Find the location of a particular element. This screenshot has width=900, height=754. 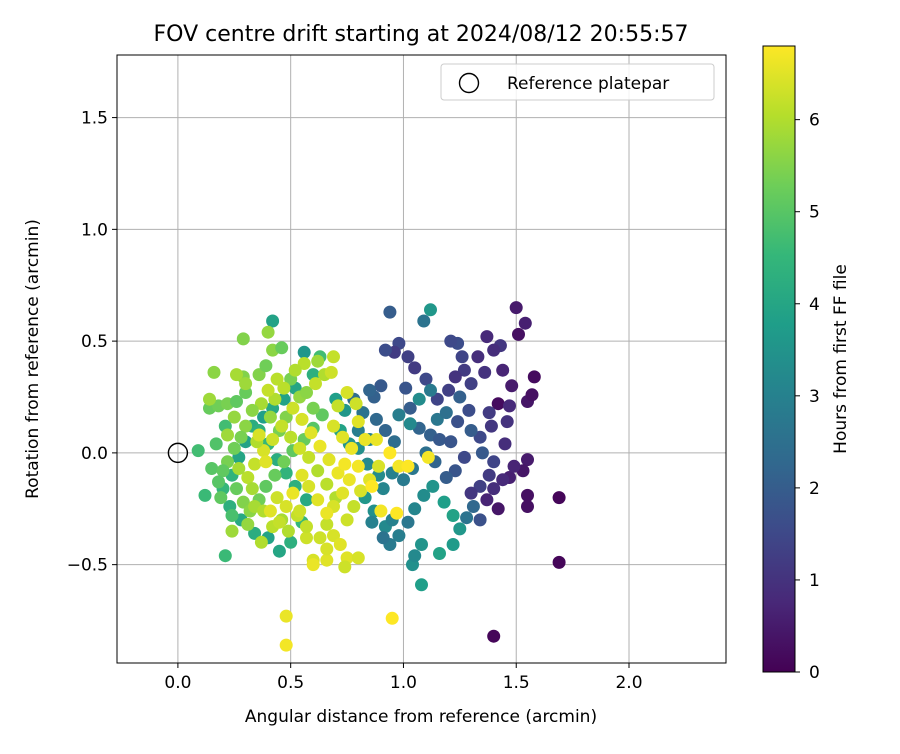

colorbar-tick-label: 5 is located at coordinates (814, 213).